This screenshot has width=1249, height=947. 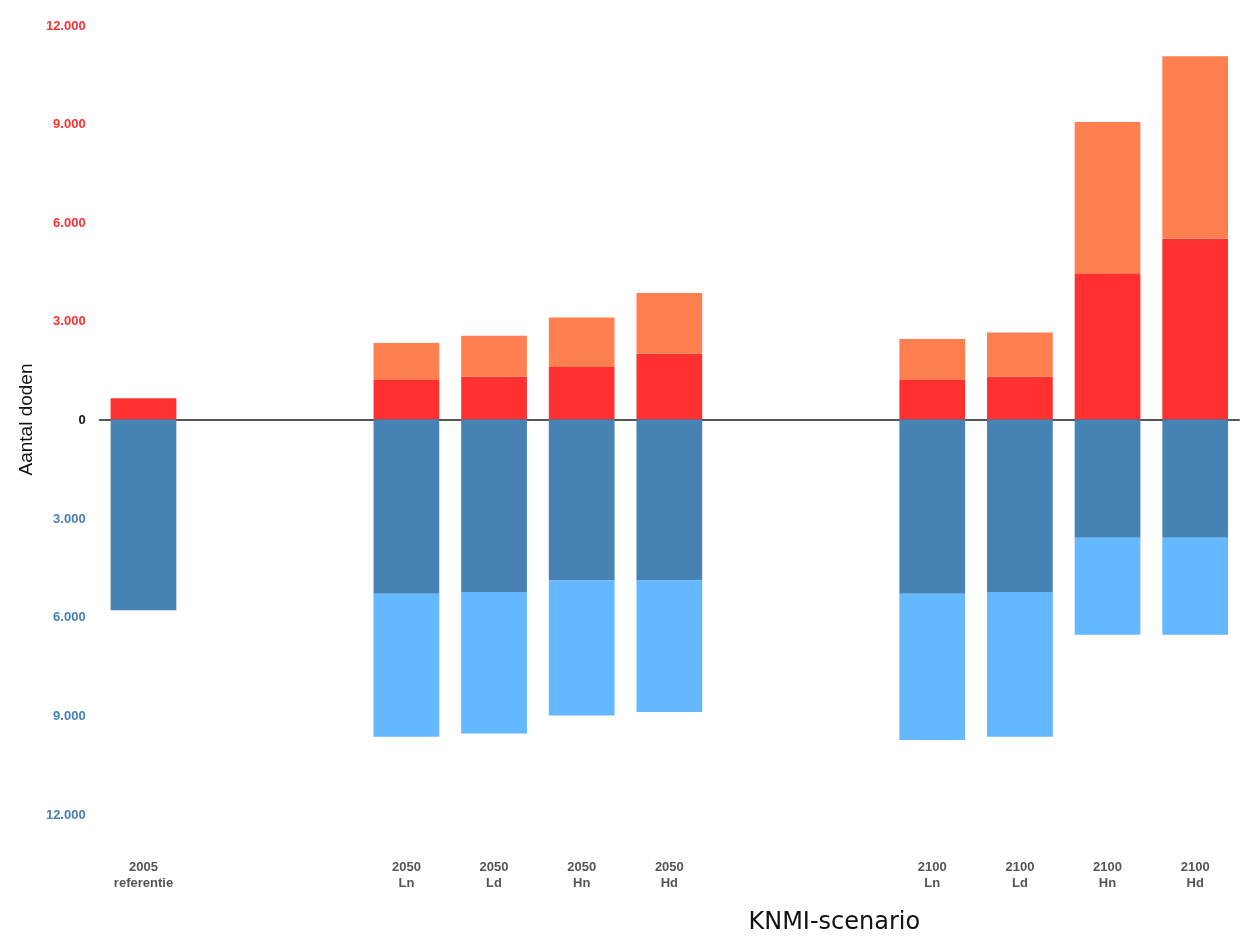 What do you see at coordinates (406, 874) in the screenshot?
I see `x-tick-label: 2050 Ln` at bounding box center [406, 874].